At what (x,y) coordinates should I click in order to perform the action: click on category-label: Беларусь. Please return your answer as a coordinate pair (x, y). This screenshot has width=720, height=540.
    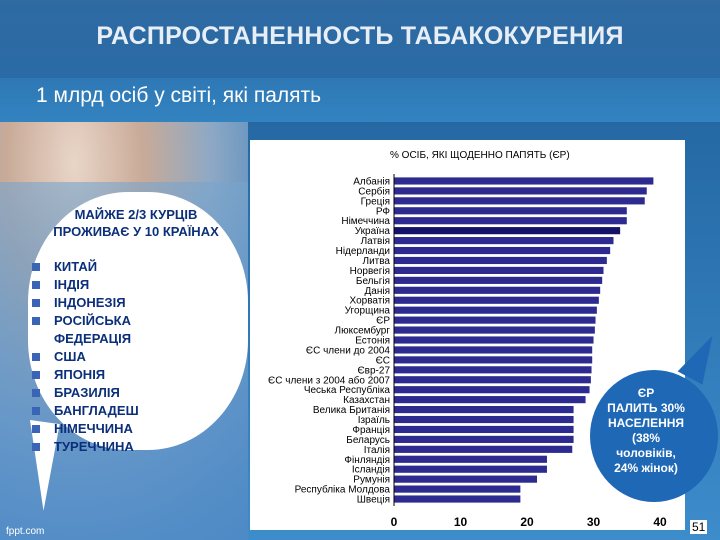
    Looking at the image, I should click on (368, 440).